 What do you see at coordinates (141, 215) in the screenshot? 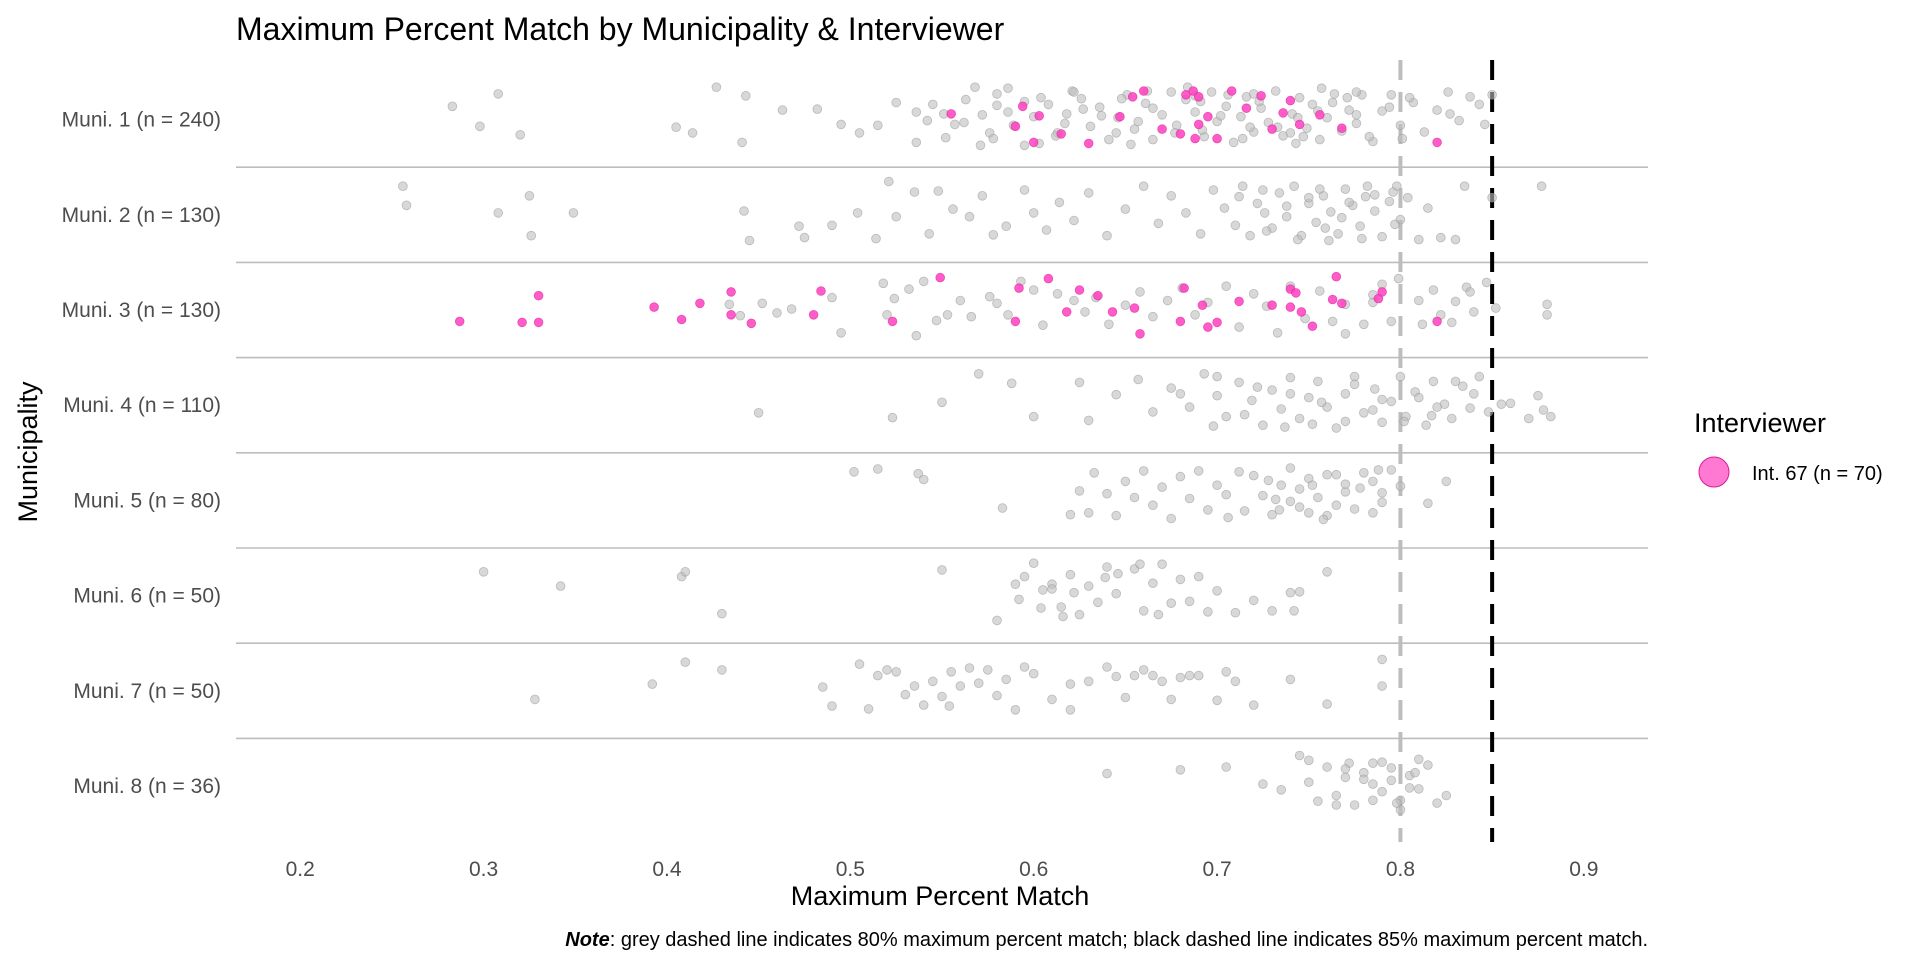
I see `y-tick-label: Muni. 2 (n = 130)` at bounding box center [141, 215].